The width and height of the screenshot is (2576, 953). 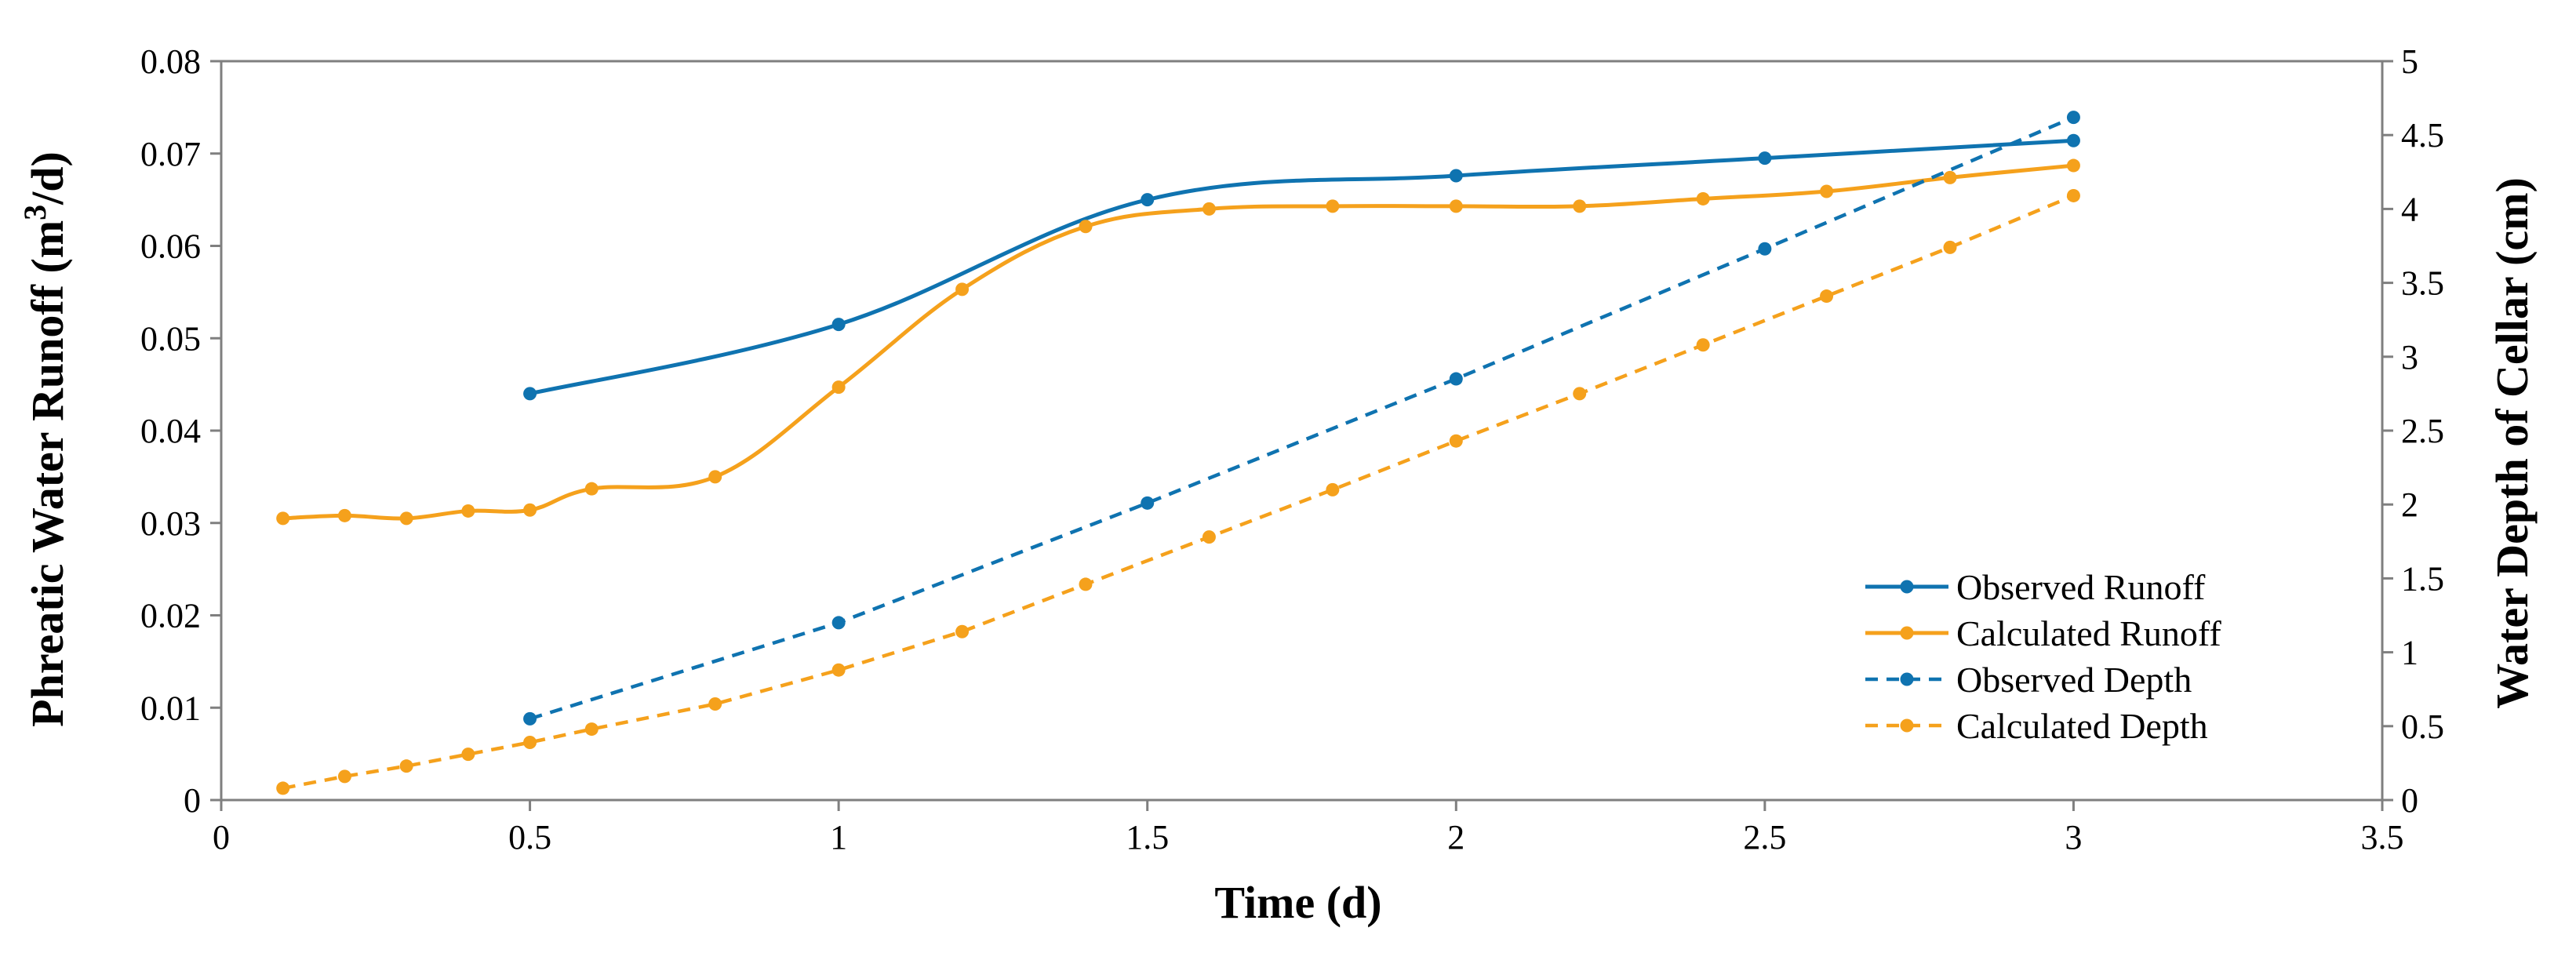 I want to click on legend-label: Observed Runoff, so click(x=2081, y=587).